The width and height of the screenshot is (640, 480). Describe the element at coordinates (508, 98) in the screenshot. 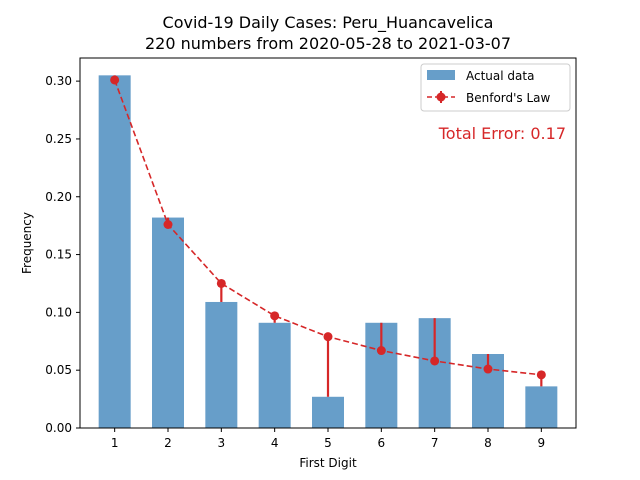

I see `legend-label-benford: Benford's Law` at that location.